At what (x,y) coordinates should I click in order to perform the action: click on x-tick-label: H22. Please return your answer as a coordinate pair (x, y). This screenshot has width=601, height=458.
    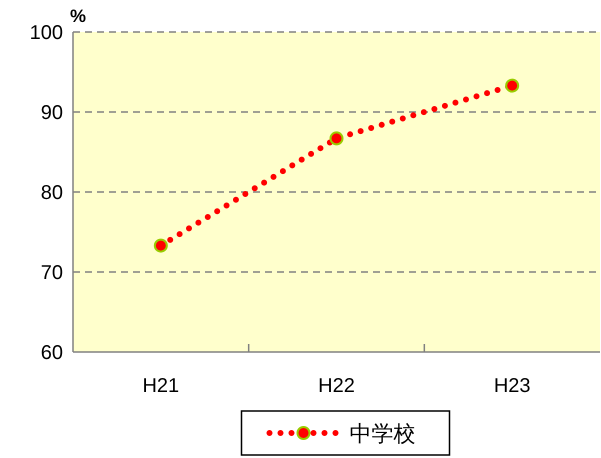
    Looking at the image, I should click on (336, 386).